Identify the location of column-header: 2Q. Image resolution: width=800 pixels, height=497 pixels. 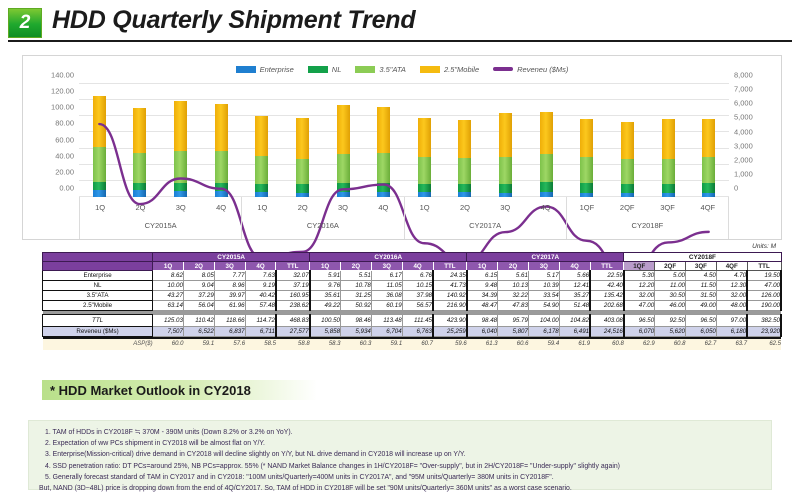
(356, 266).